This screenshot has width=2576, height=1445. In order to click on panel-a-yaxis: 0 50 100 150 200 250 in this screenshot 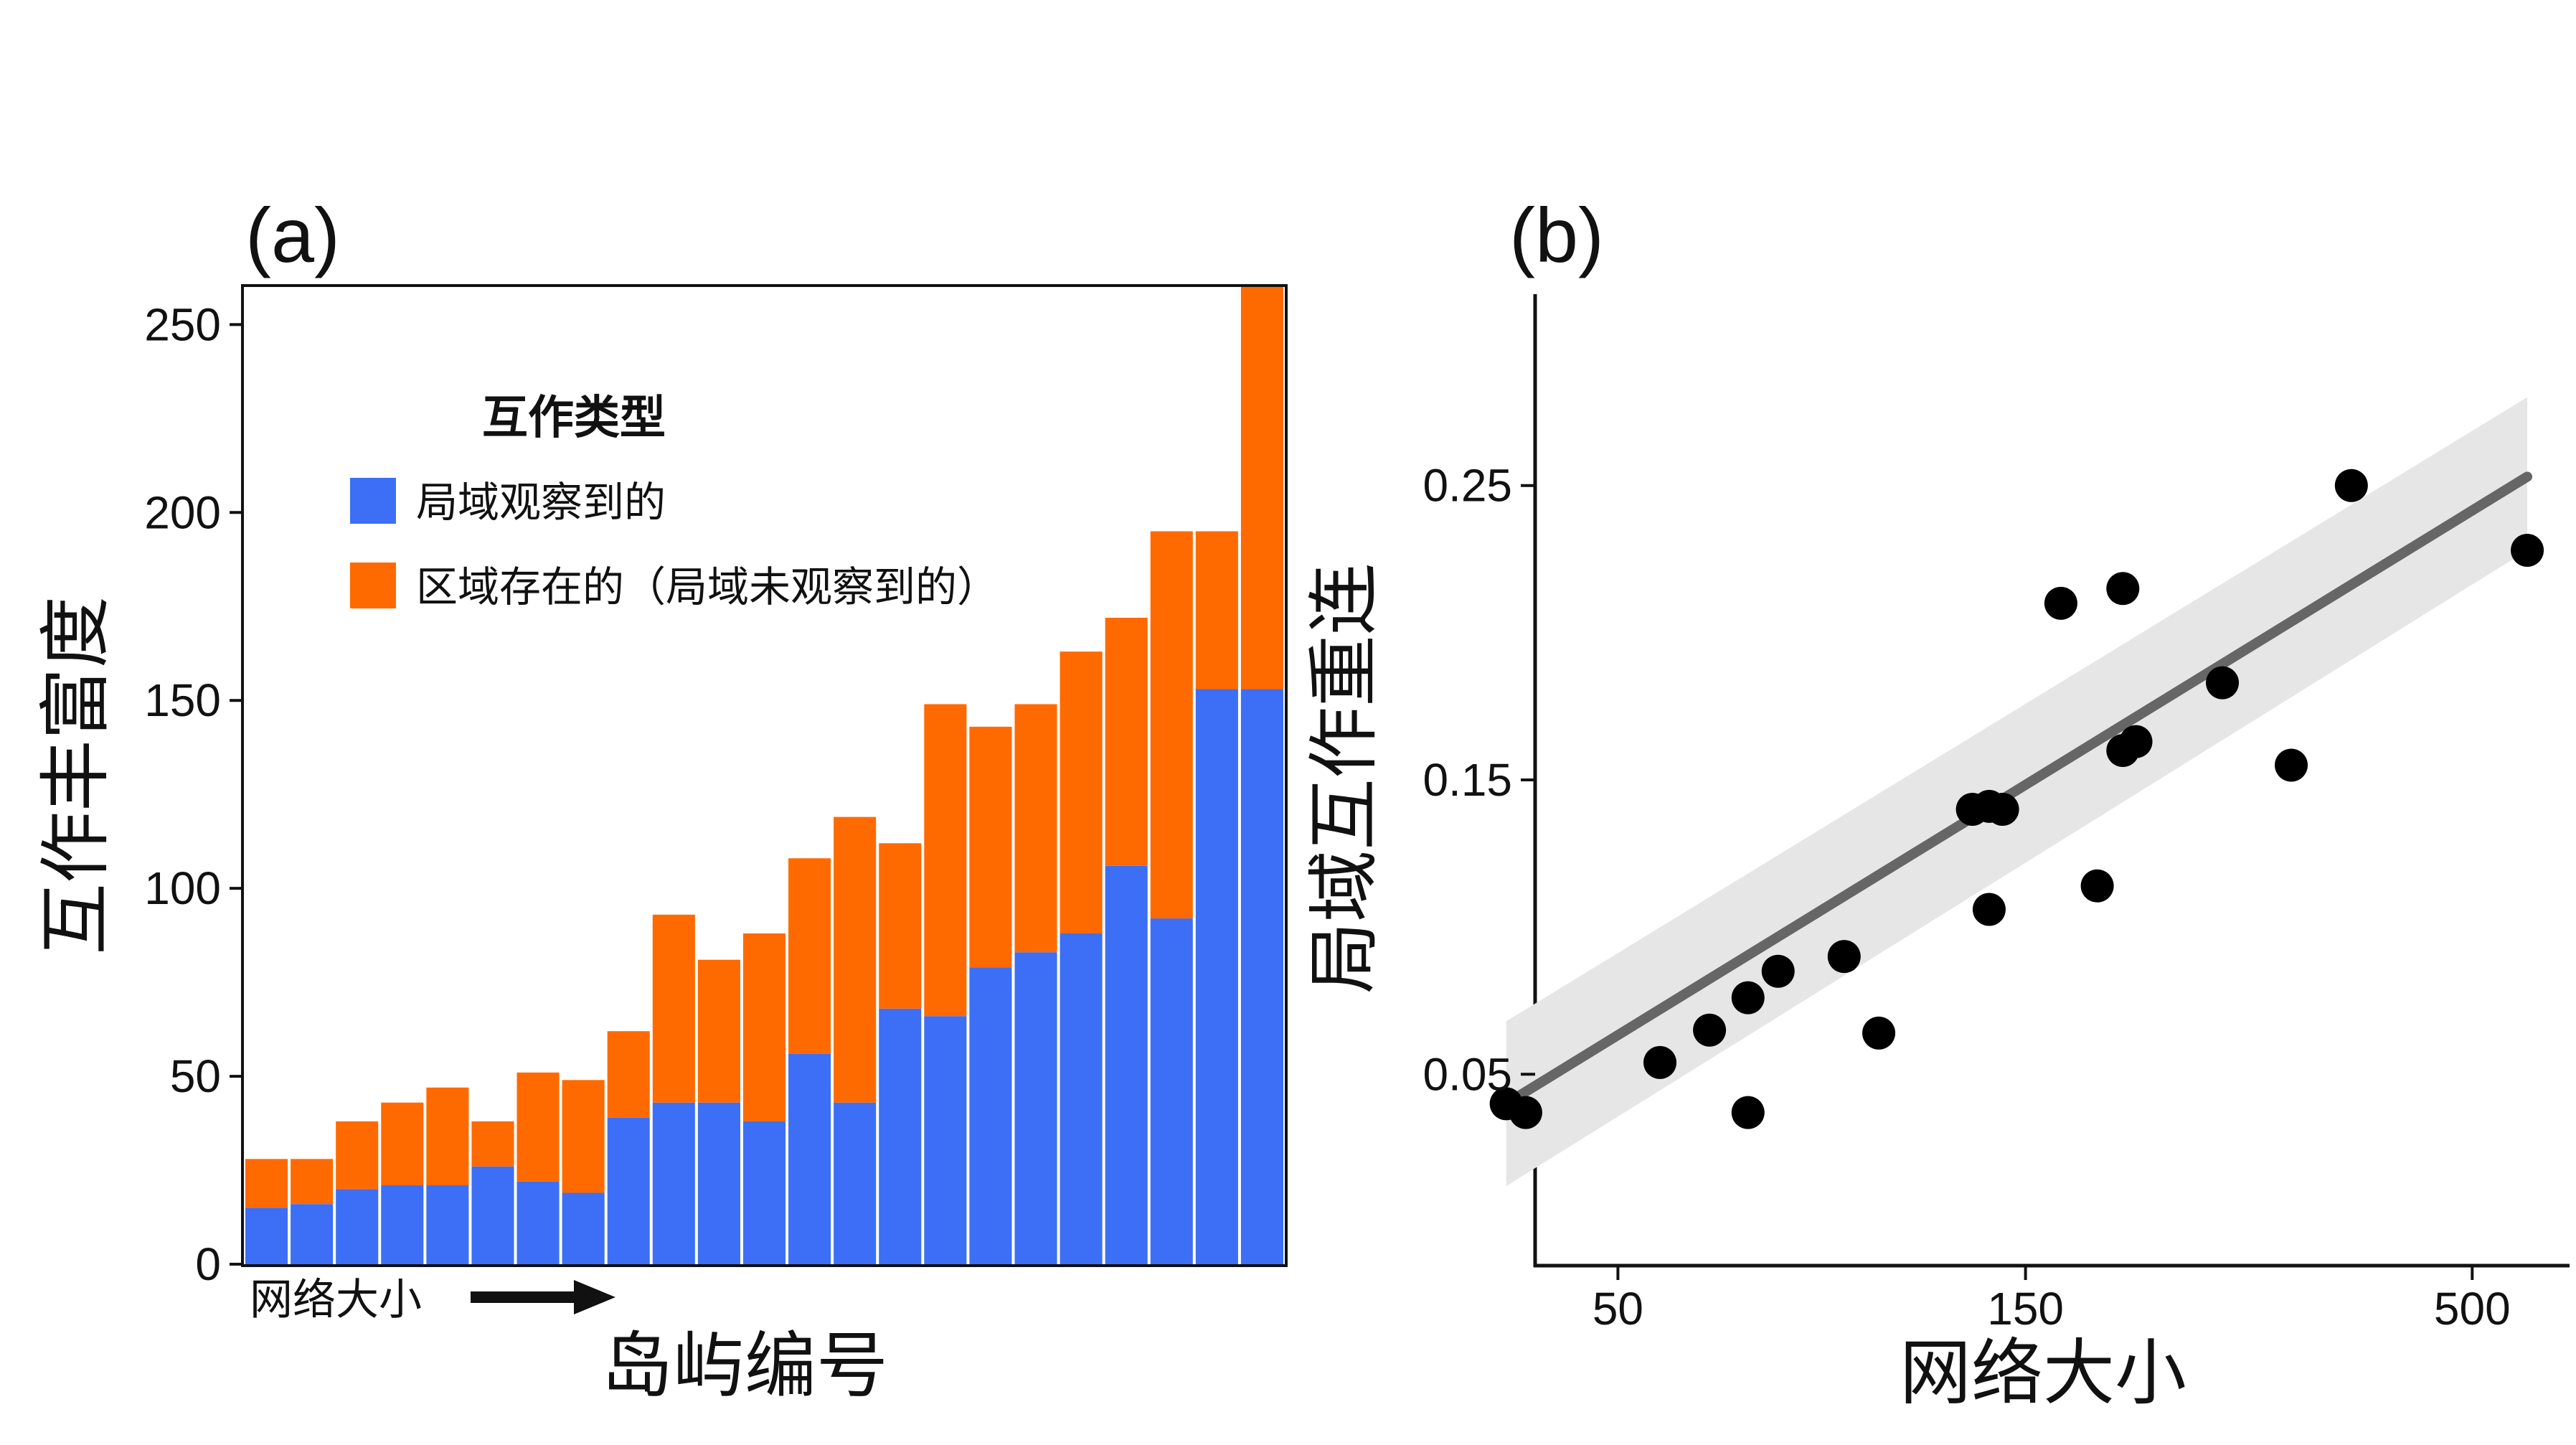, I will do `click(194, 794)`.